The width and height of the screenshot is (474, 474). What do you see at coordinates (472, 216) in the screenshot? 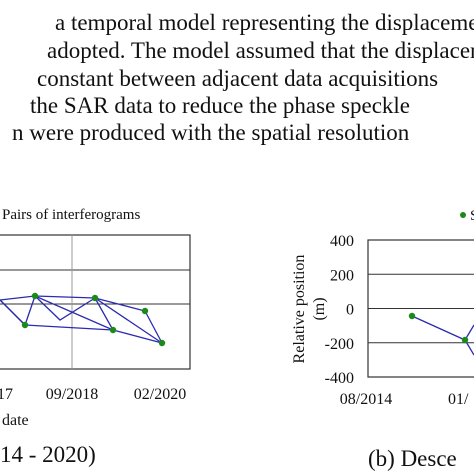
I see `legend-label: S` at bounding box center [472, 216].